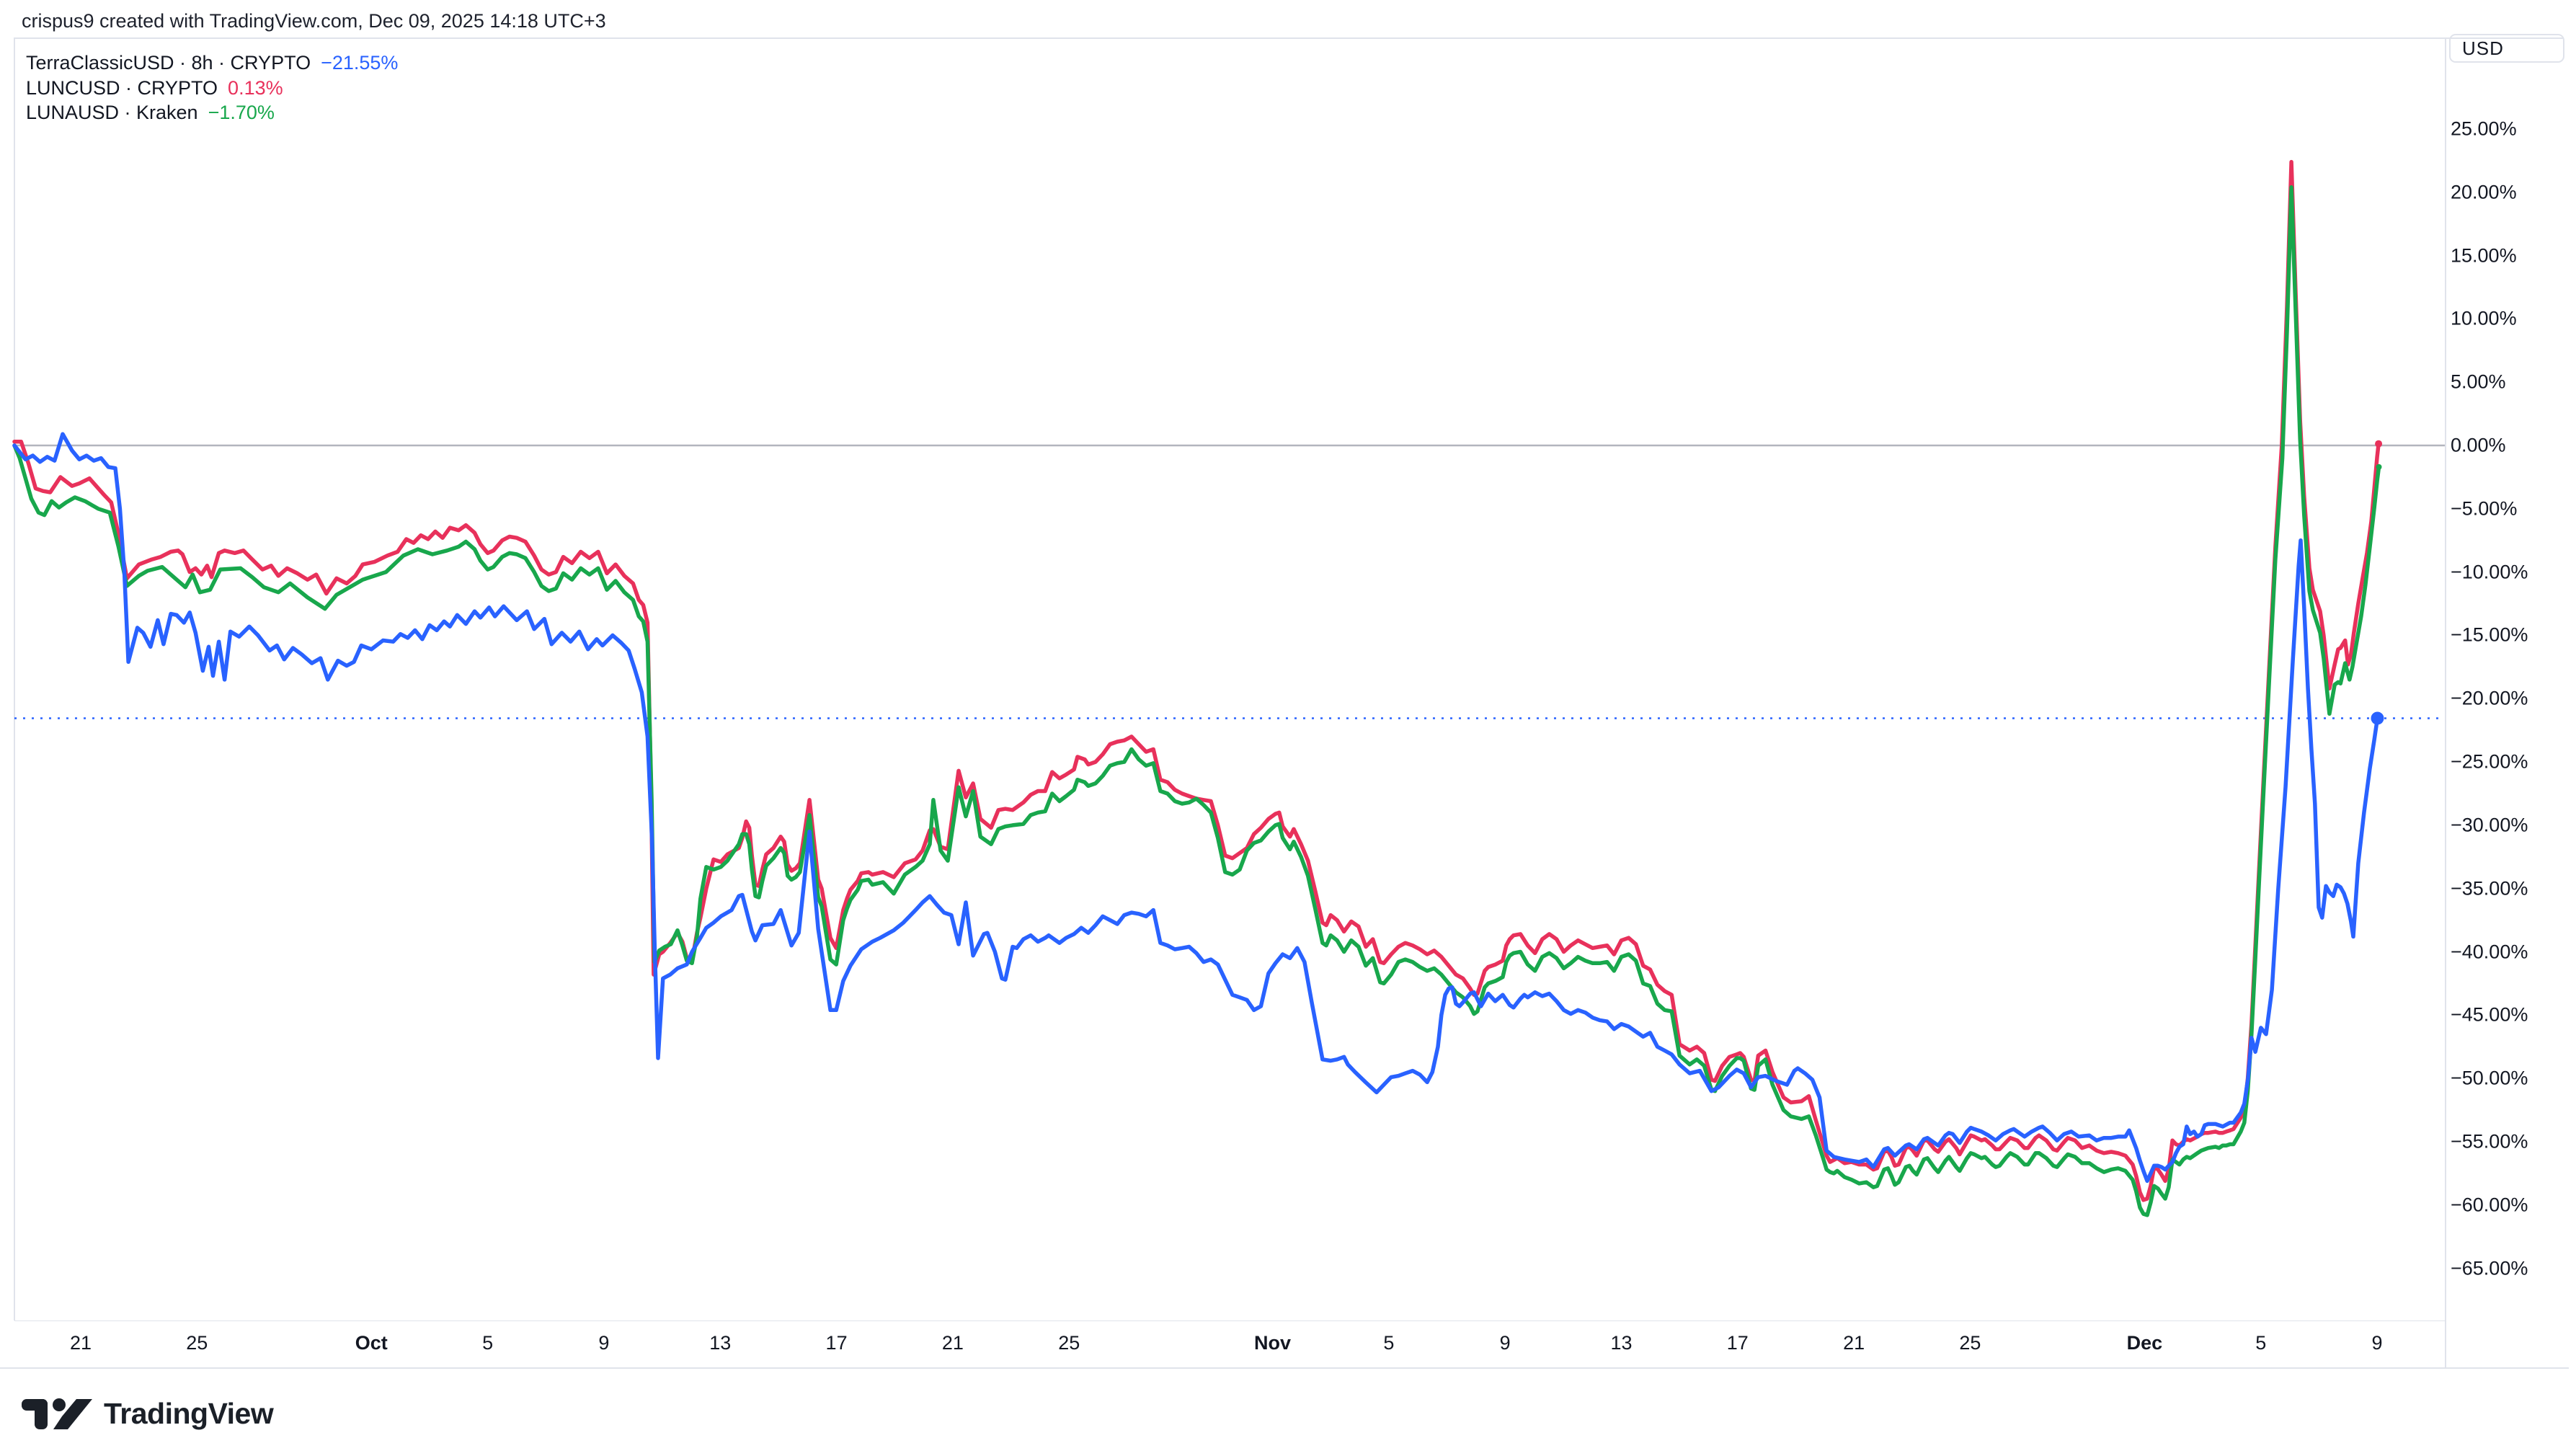 This screenshot has height=1456, width=2576. What do you see at coordinates (2484, 318) in the screenshot?
I see `y-axis-label: 10.00%` at bounding box center [2484, 318].